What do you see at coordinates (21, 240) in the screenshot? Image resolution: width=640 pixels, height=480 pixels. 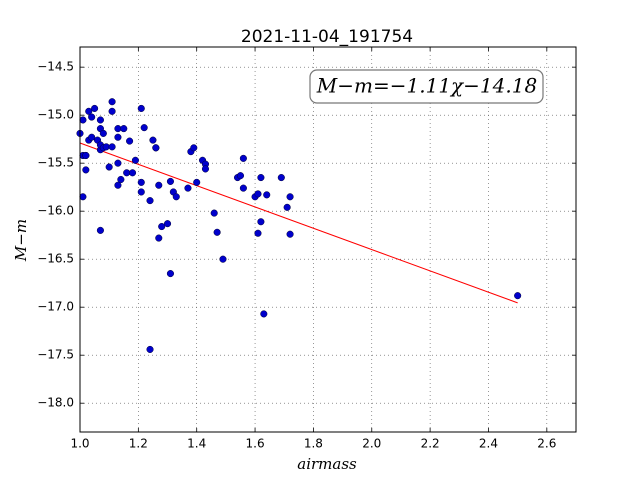 I see `y-axis-label: M−m` at bounding box center [21, 240].